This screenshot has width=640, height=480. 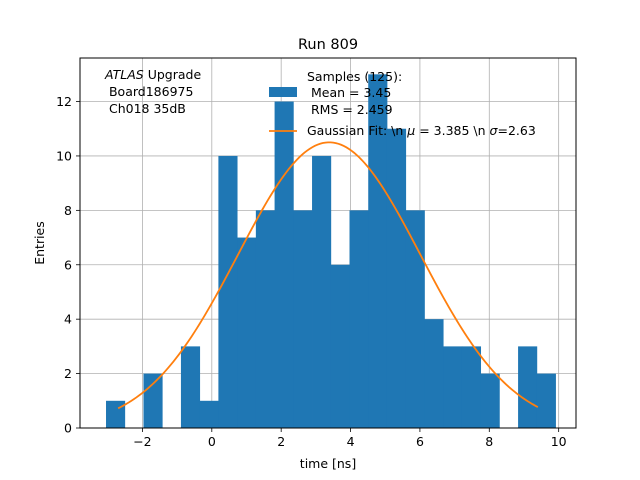 What do you see at coordinates (145, 108) in the screenshot?
I see `annotation-channel: Ch018 35dB` at bounding box center [145, 108].